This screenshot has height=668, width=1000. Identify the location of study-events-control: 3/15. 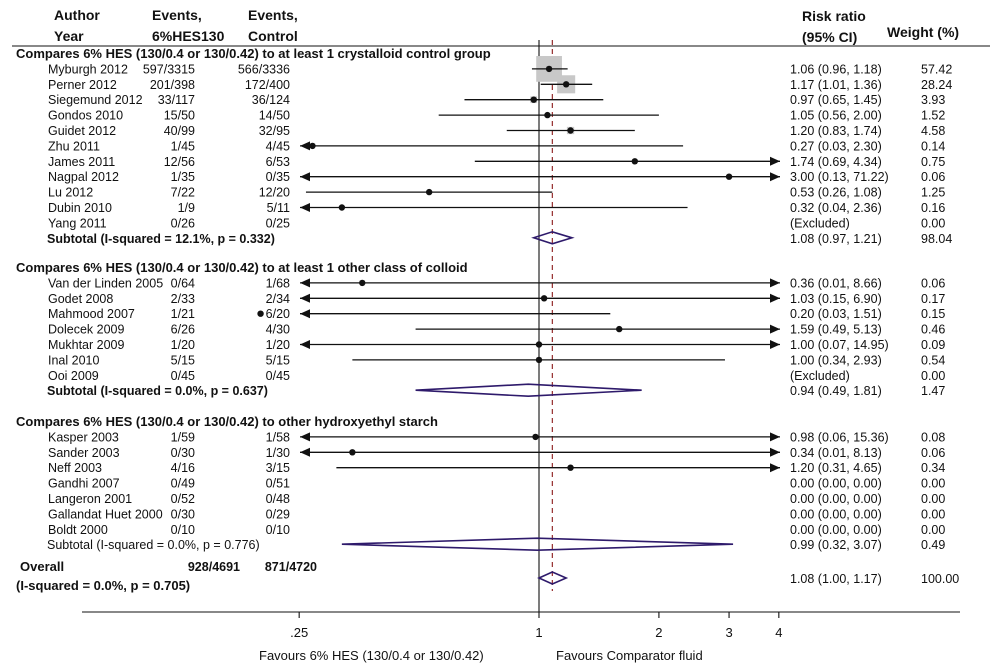
(278, 468).